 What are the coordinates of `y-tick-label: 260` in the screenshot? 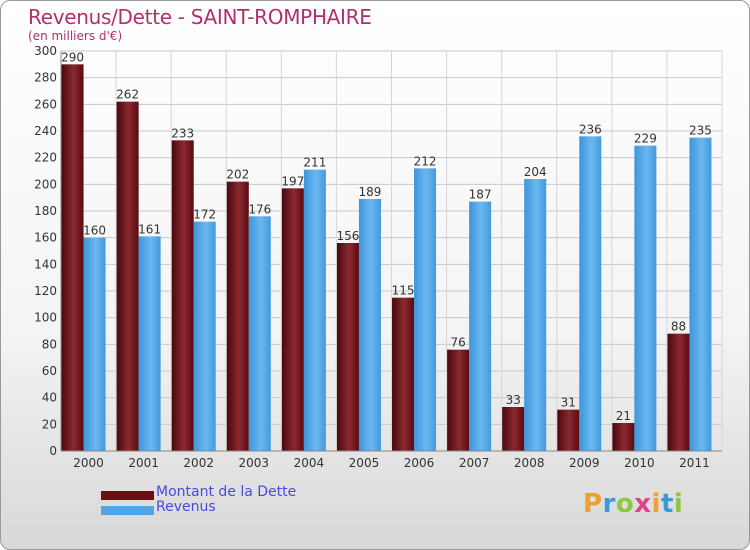 It's located at (45, 104).